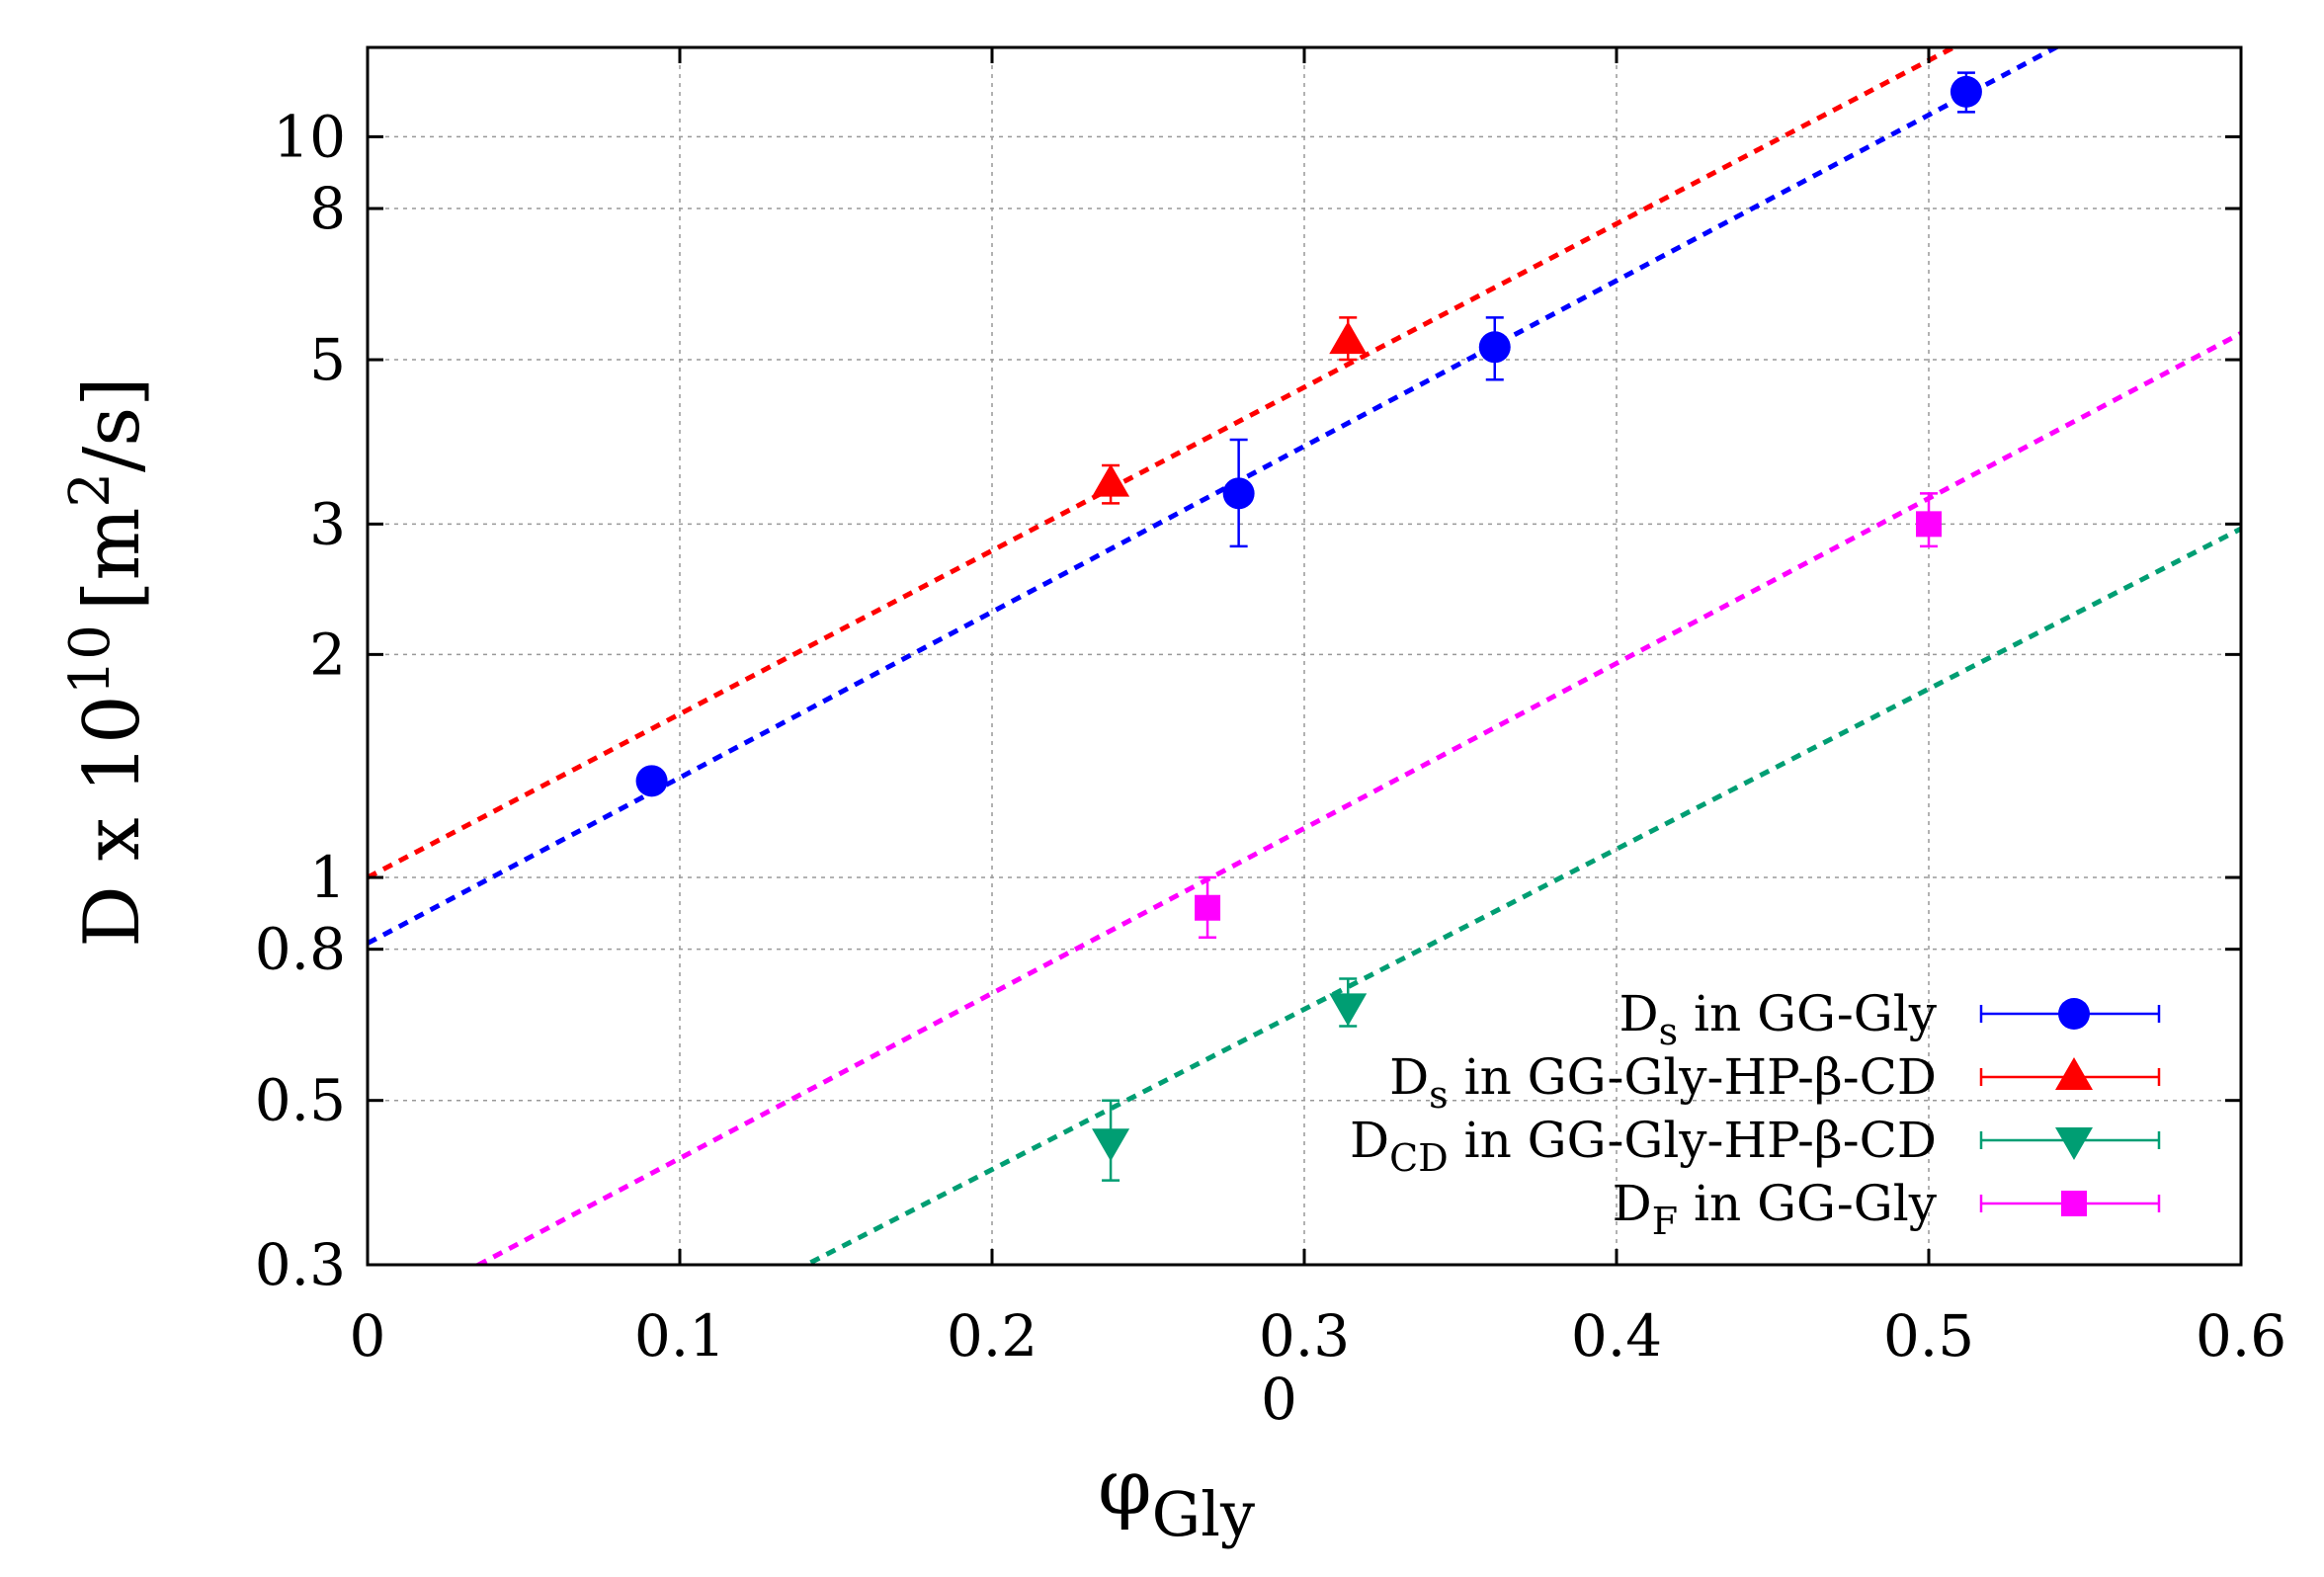 Image resolution: width=2324 pixels, height=1577 pixels. What do you see at coordinates (112, 424) in the screenshot?
I see `y-axis-title-unit-tail: /s]` at bounding box center [112, 424].